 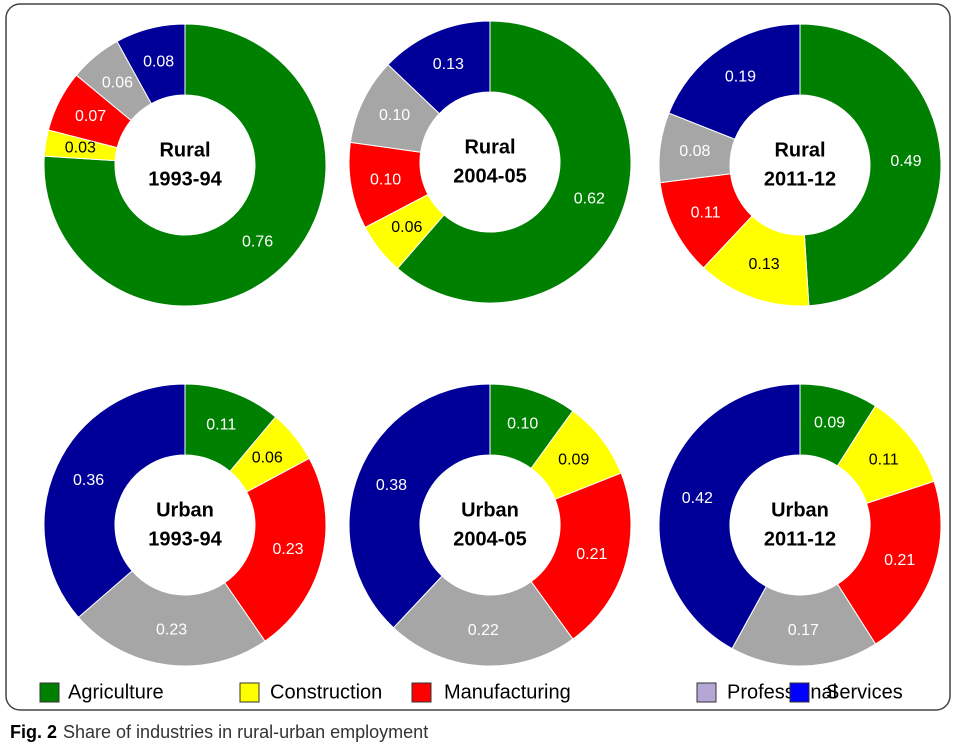 What do you see at coordinates (803, 630) in the screenshot?
I see `value-label: 0.17` at bounding box center [803, 630].